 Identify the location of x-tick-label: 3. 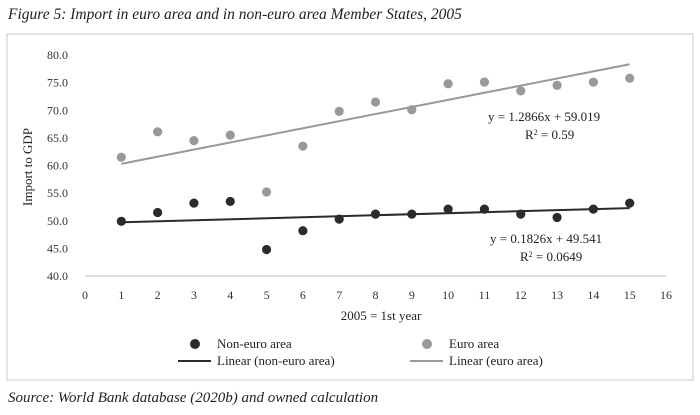
(194, 295).